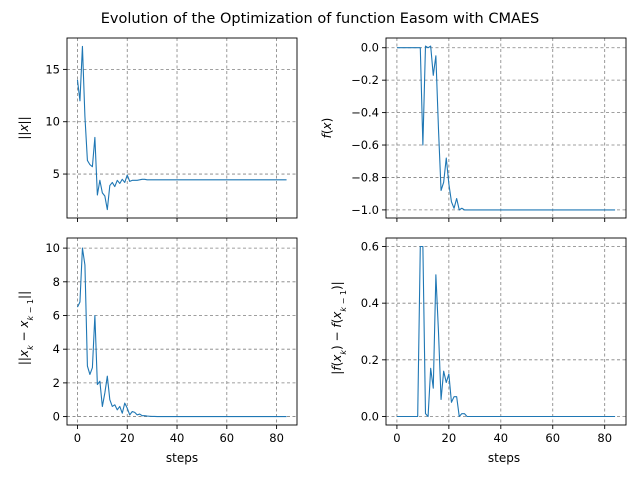  I want to click on y-tick-label: 0.6, so click(370, 247).